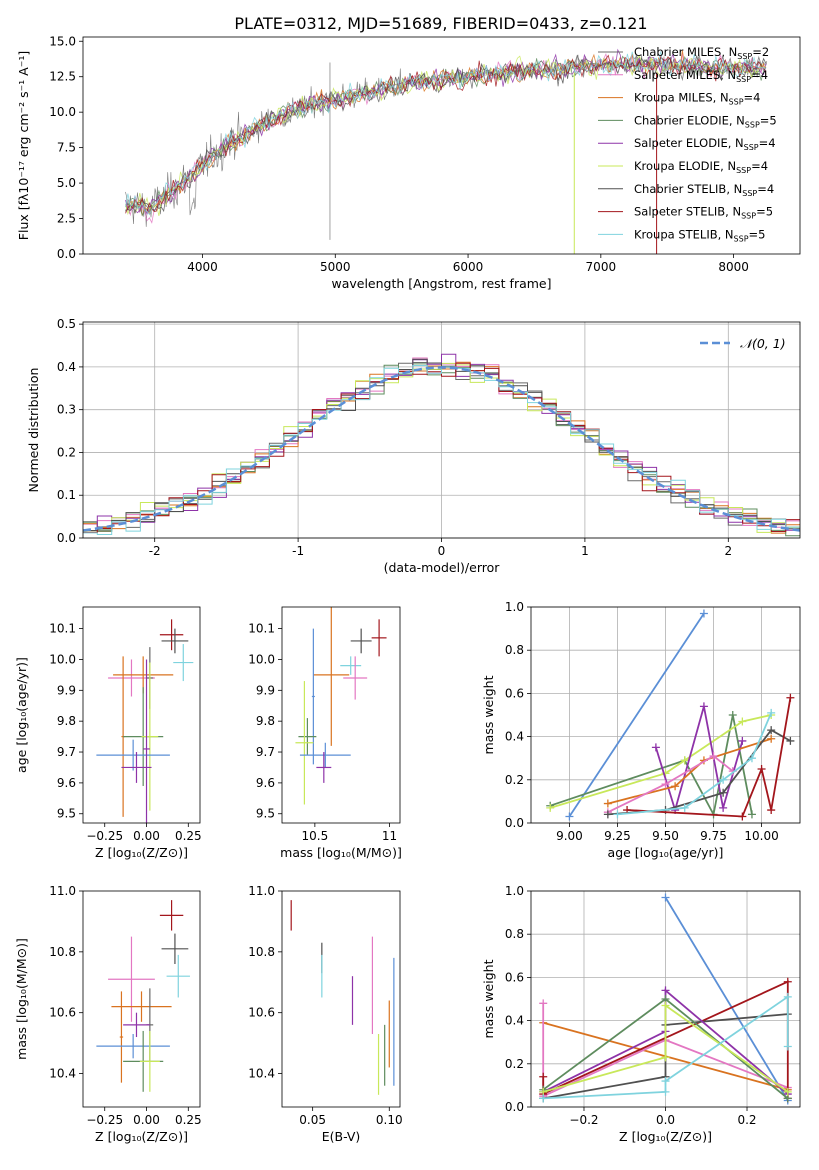 Image resolution: width=819 pixels, height=1170 pixels. I want to click on x-tick-label: -1, so click(298, 551).